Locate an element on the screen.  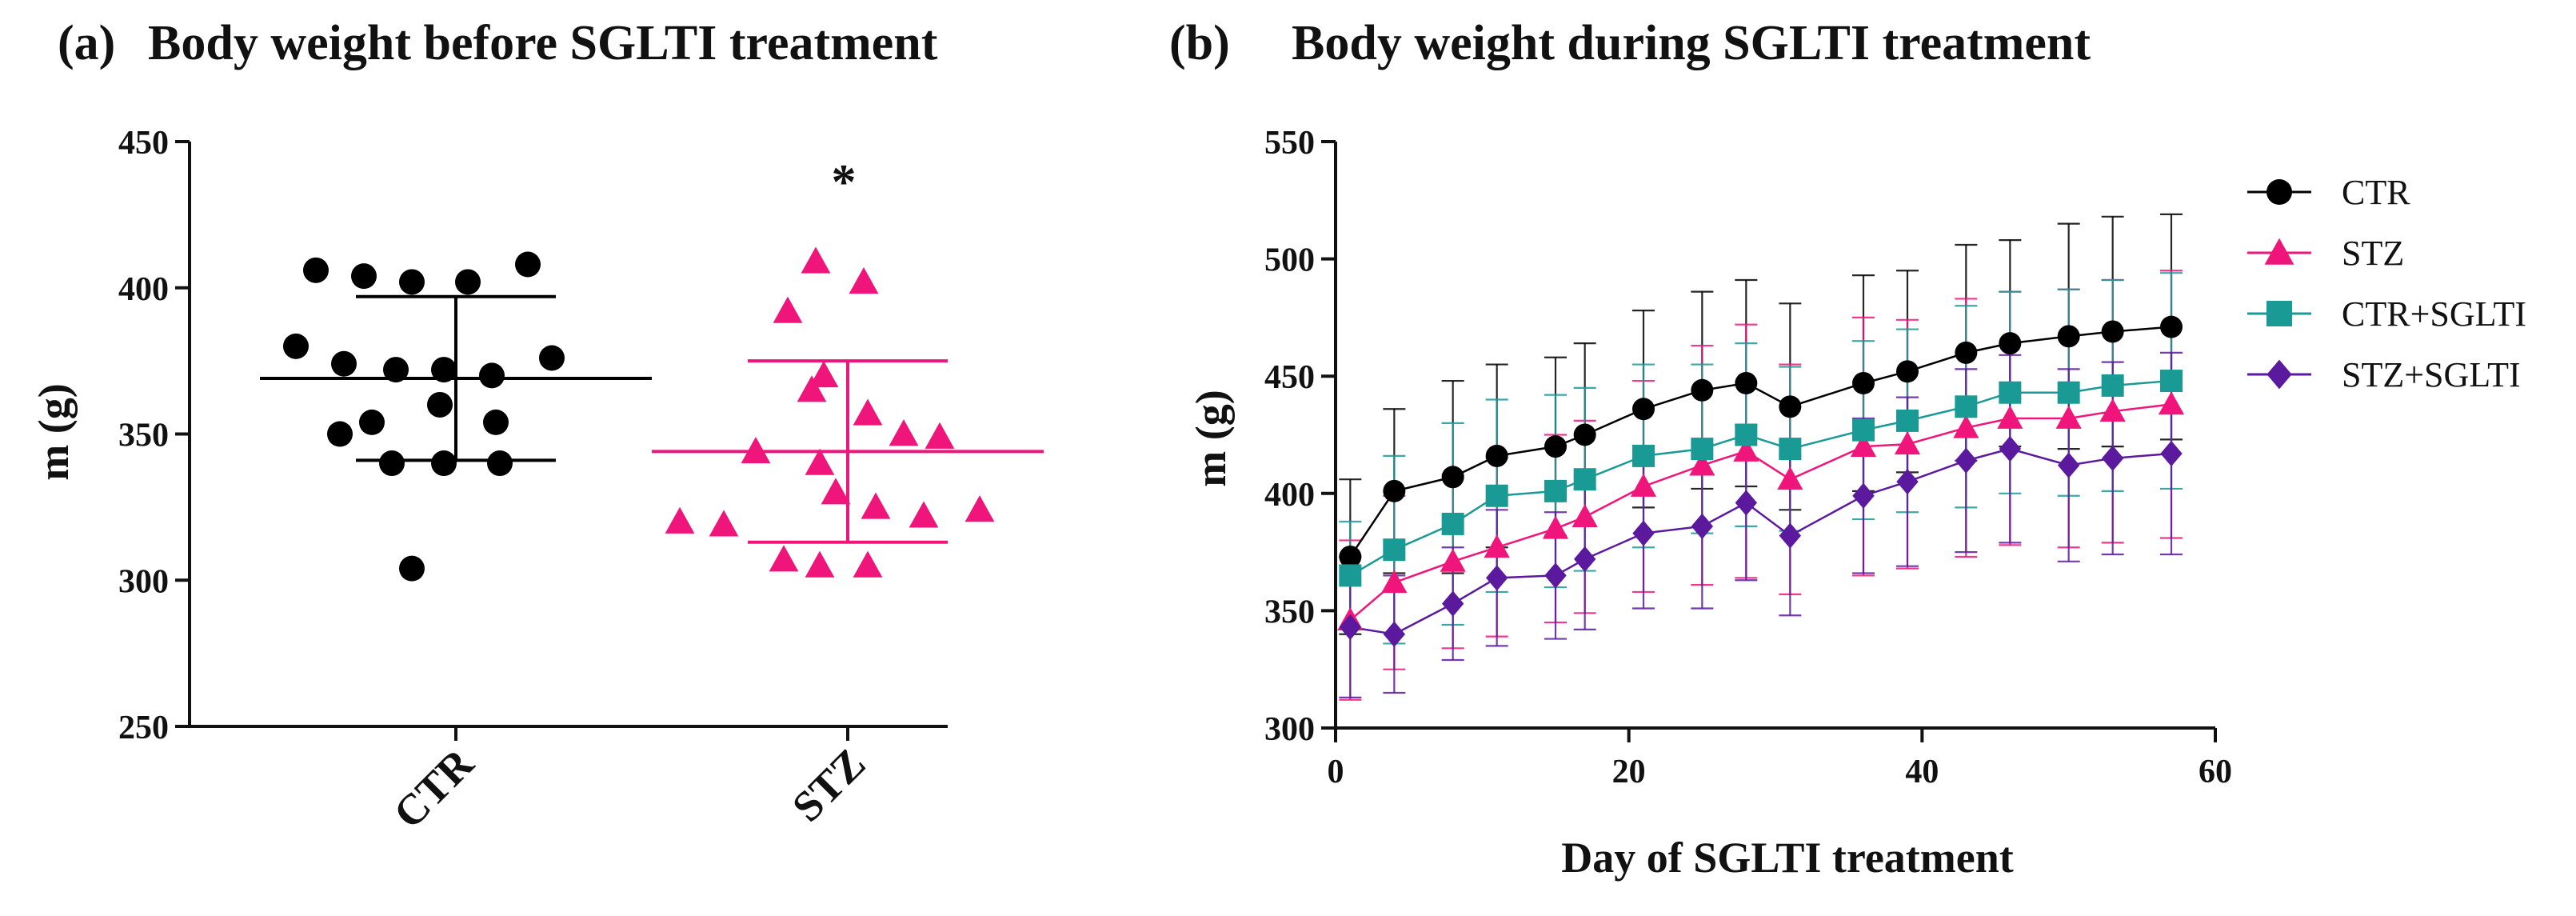
panel-a-y-tick-label: 400 is located at coordinates (144, 289).